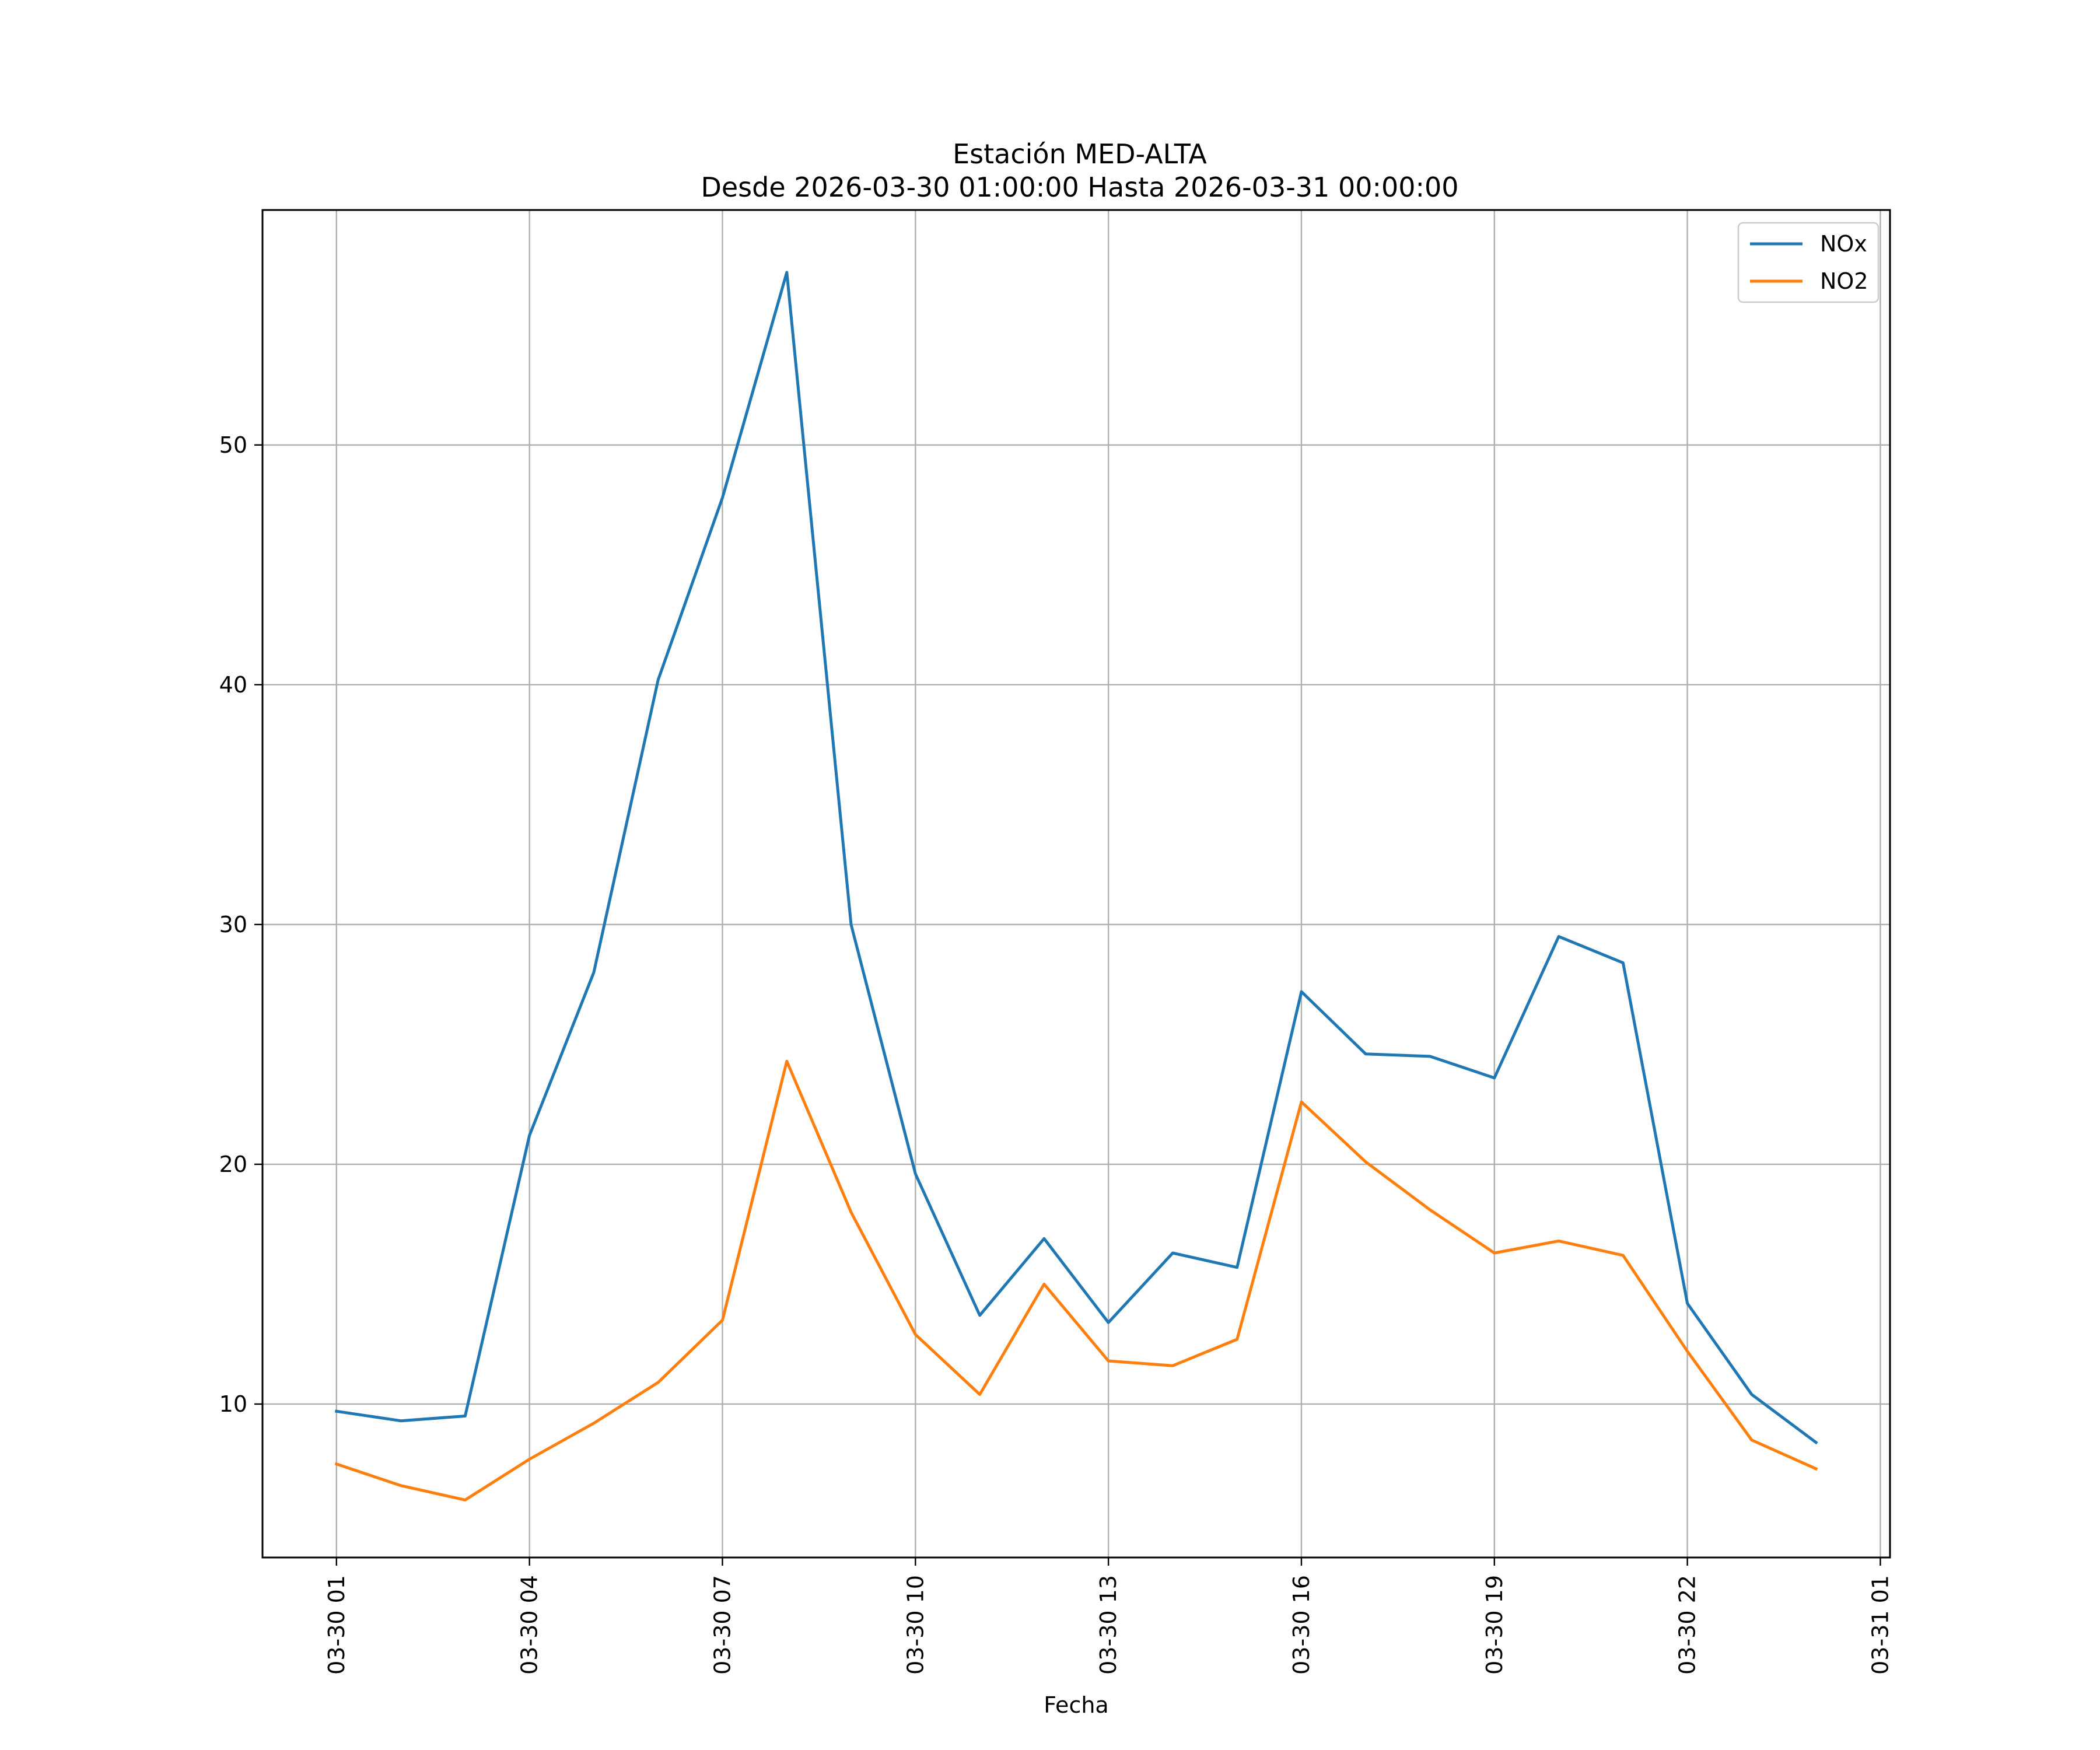  I want to click on legend-label: NO2, so click(1844, 281).